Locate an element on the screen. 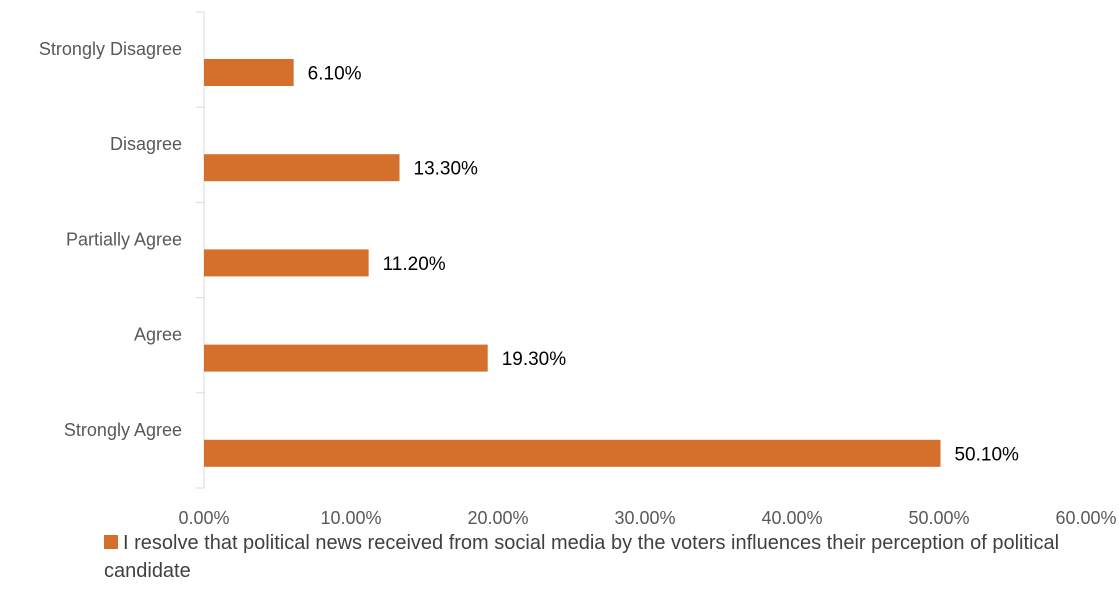 The image size is (1119, 614). category-label: Disagree is located at coordinates (146, 144).